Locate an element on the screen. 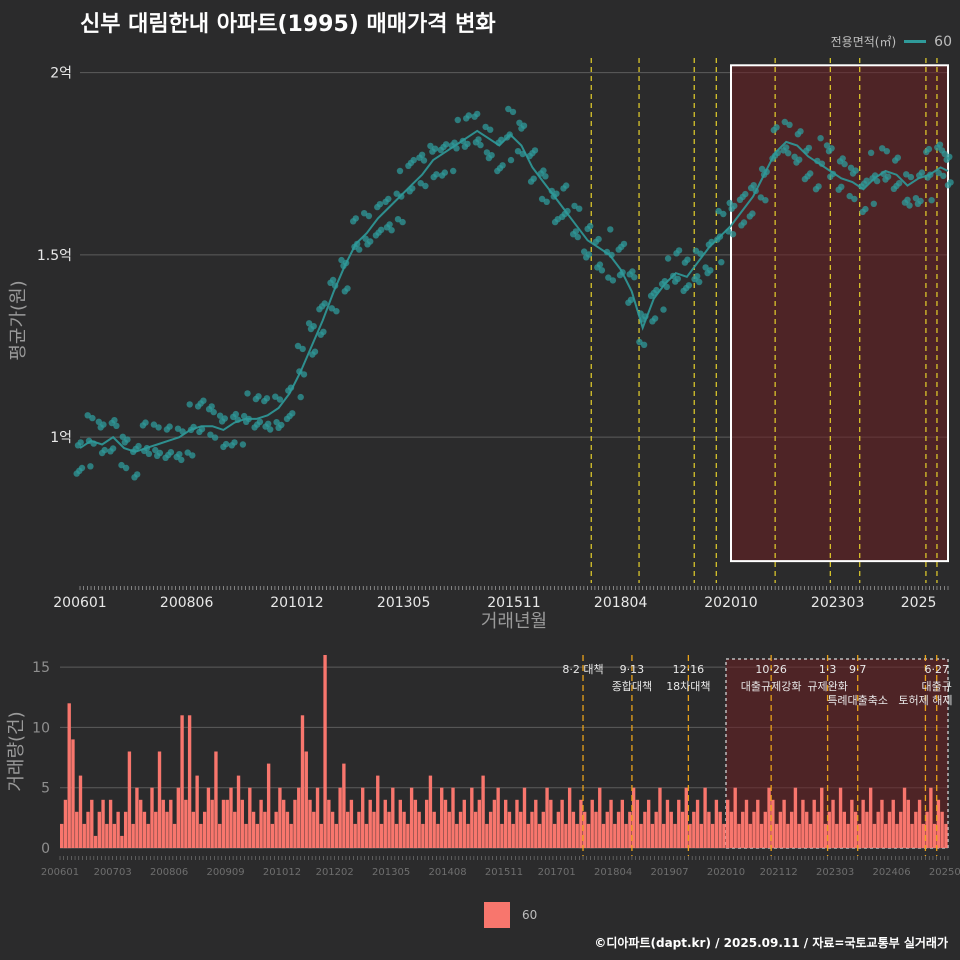 The width and height of the screenshot is (960, 960). legend-line-swatch is located at coordinates (915, 41).